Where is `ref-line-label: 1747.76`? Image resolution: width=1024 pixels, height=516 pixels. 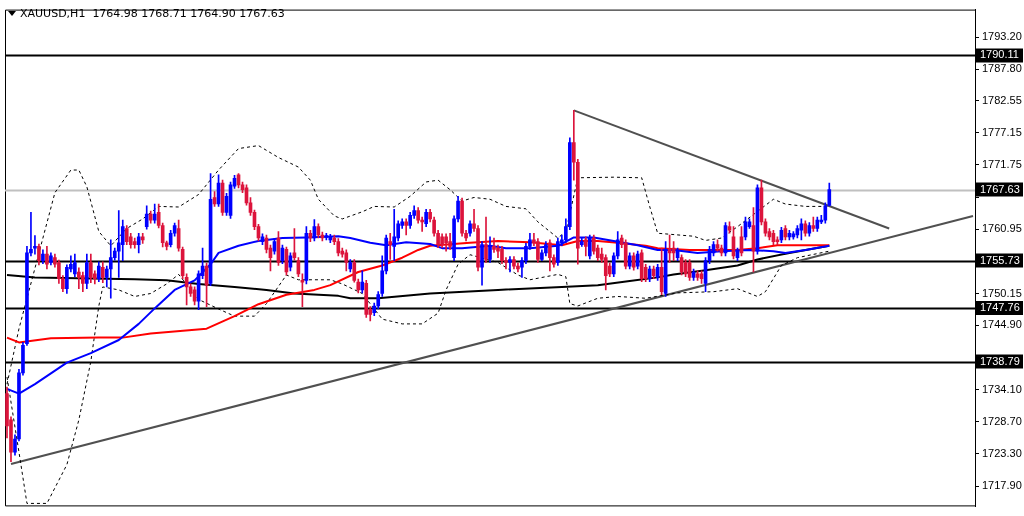
ref-line-label: 1747.76 is located at coordinates (1000, 307).